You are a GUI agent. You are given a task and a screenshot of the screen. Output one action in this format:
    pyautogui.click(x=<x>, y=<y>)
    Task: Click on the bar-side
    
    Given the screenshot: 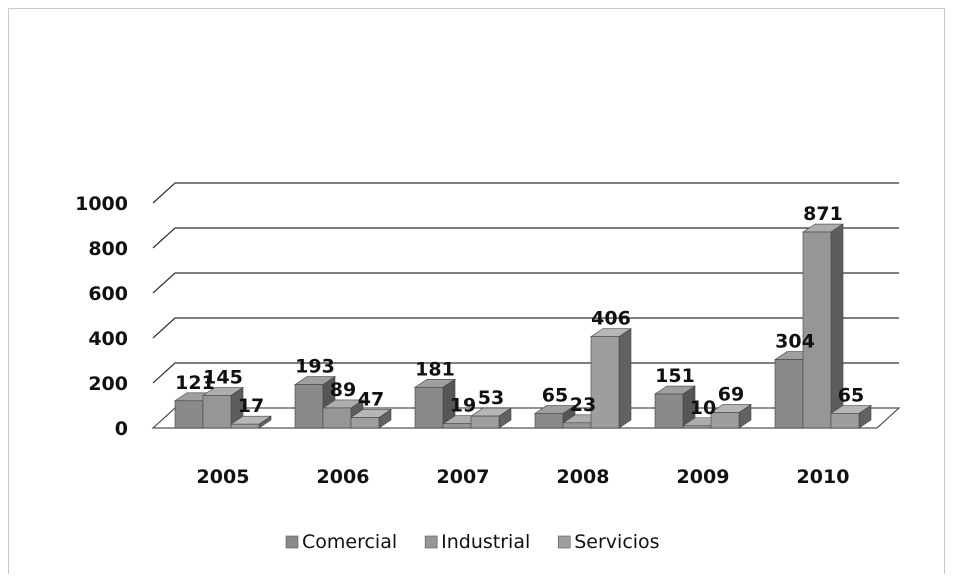 What is the action you would take?
    pyautogui.click(x=625, y=378)
    